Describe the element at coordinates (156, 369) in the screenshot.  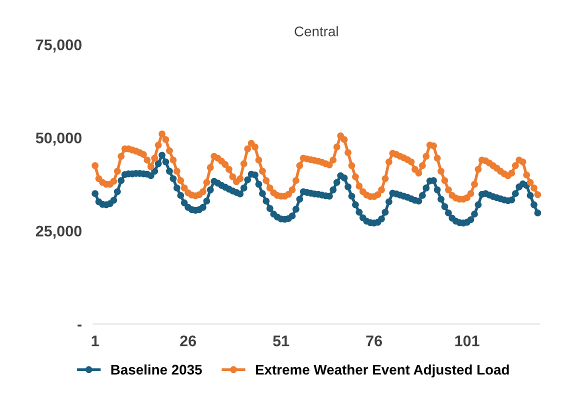
I see `legend-label: Baseline 2035` at that location.